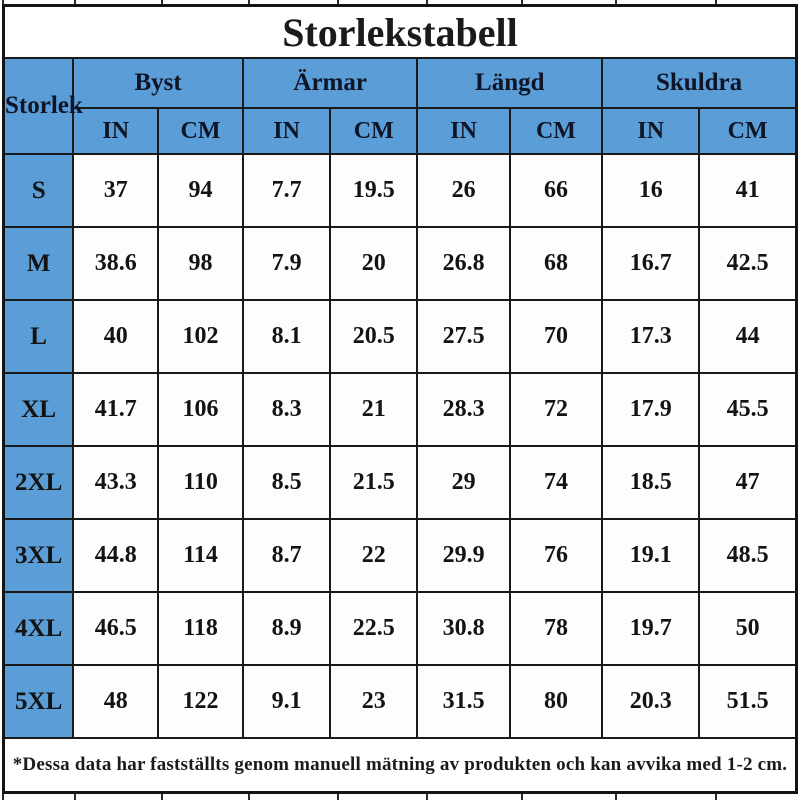 The width and height of the screenshot is (800, 800). Describe the element at coordinates (374, 701) in the screenshot. I see `value-cell: 23` at that location.